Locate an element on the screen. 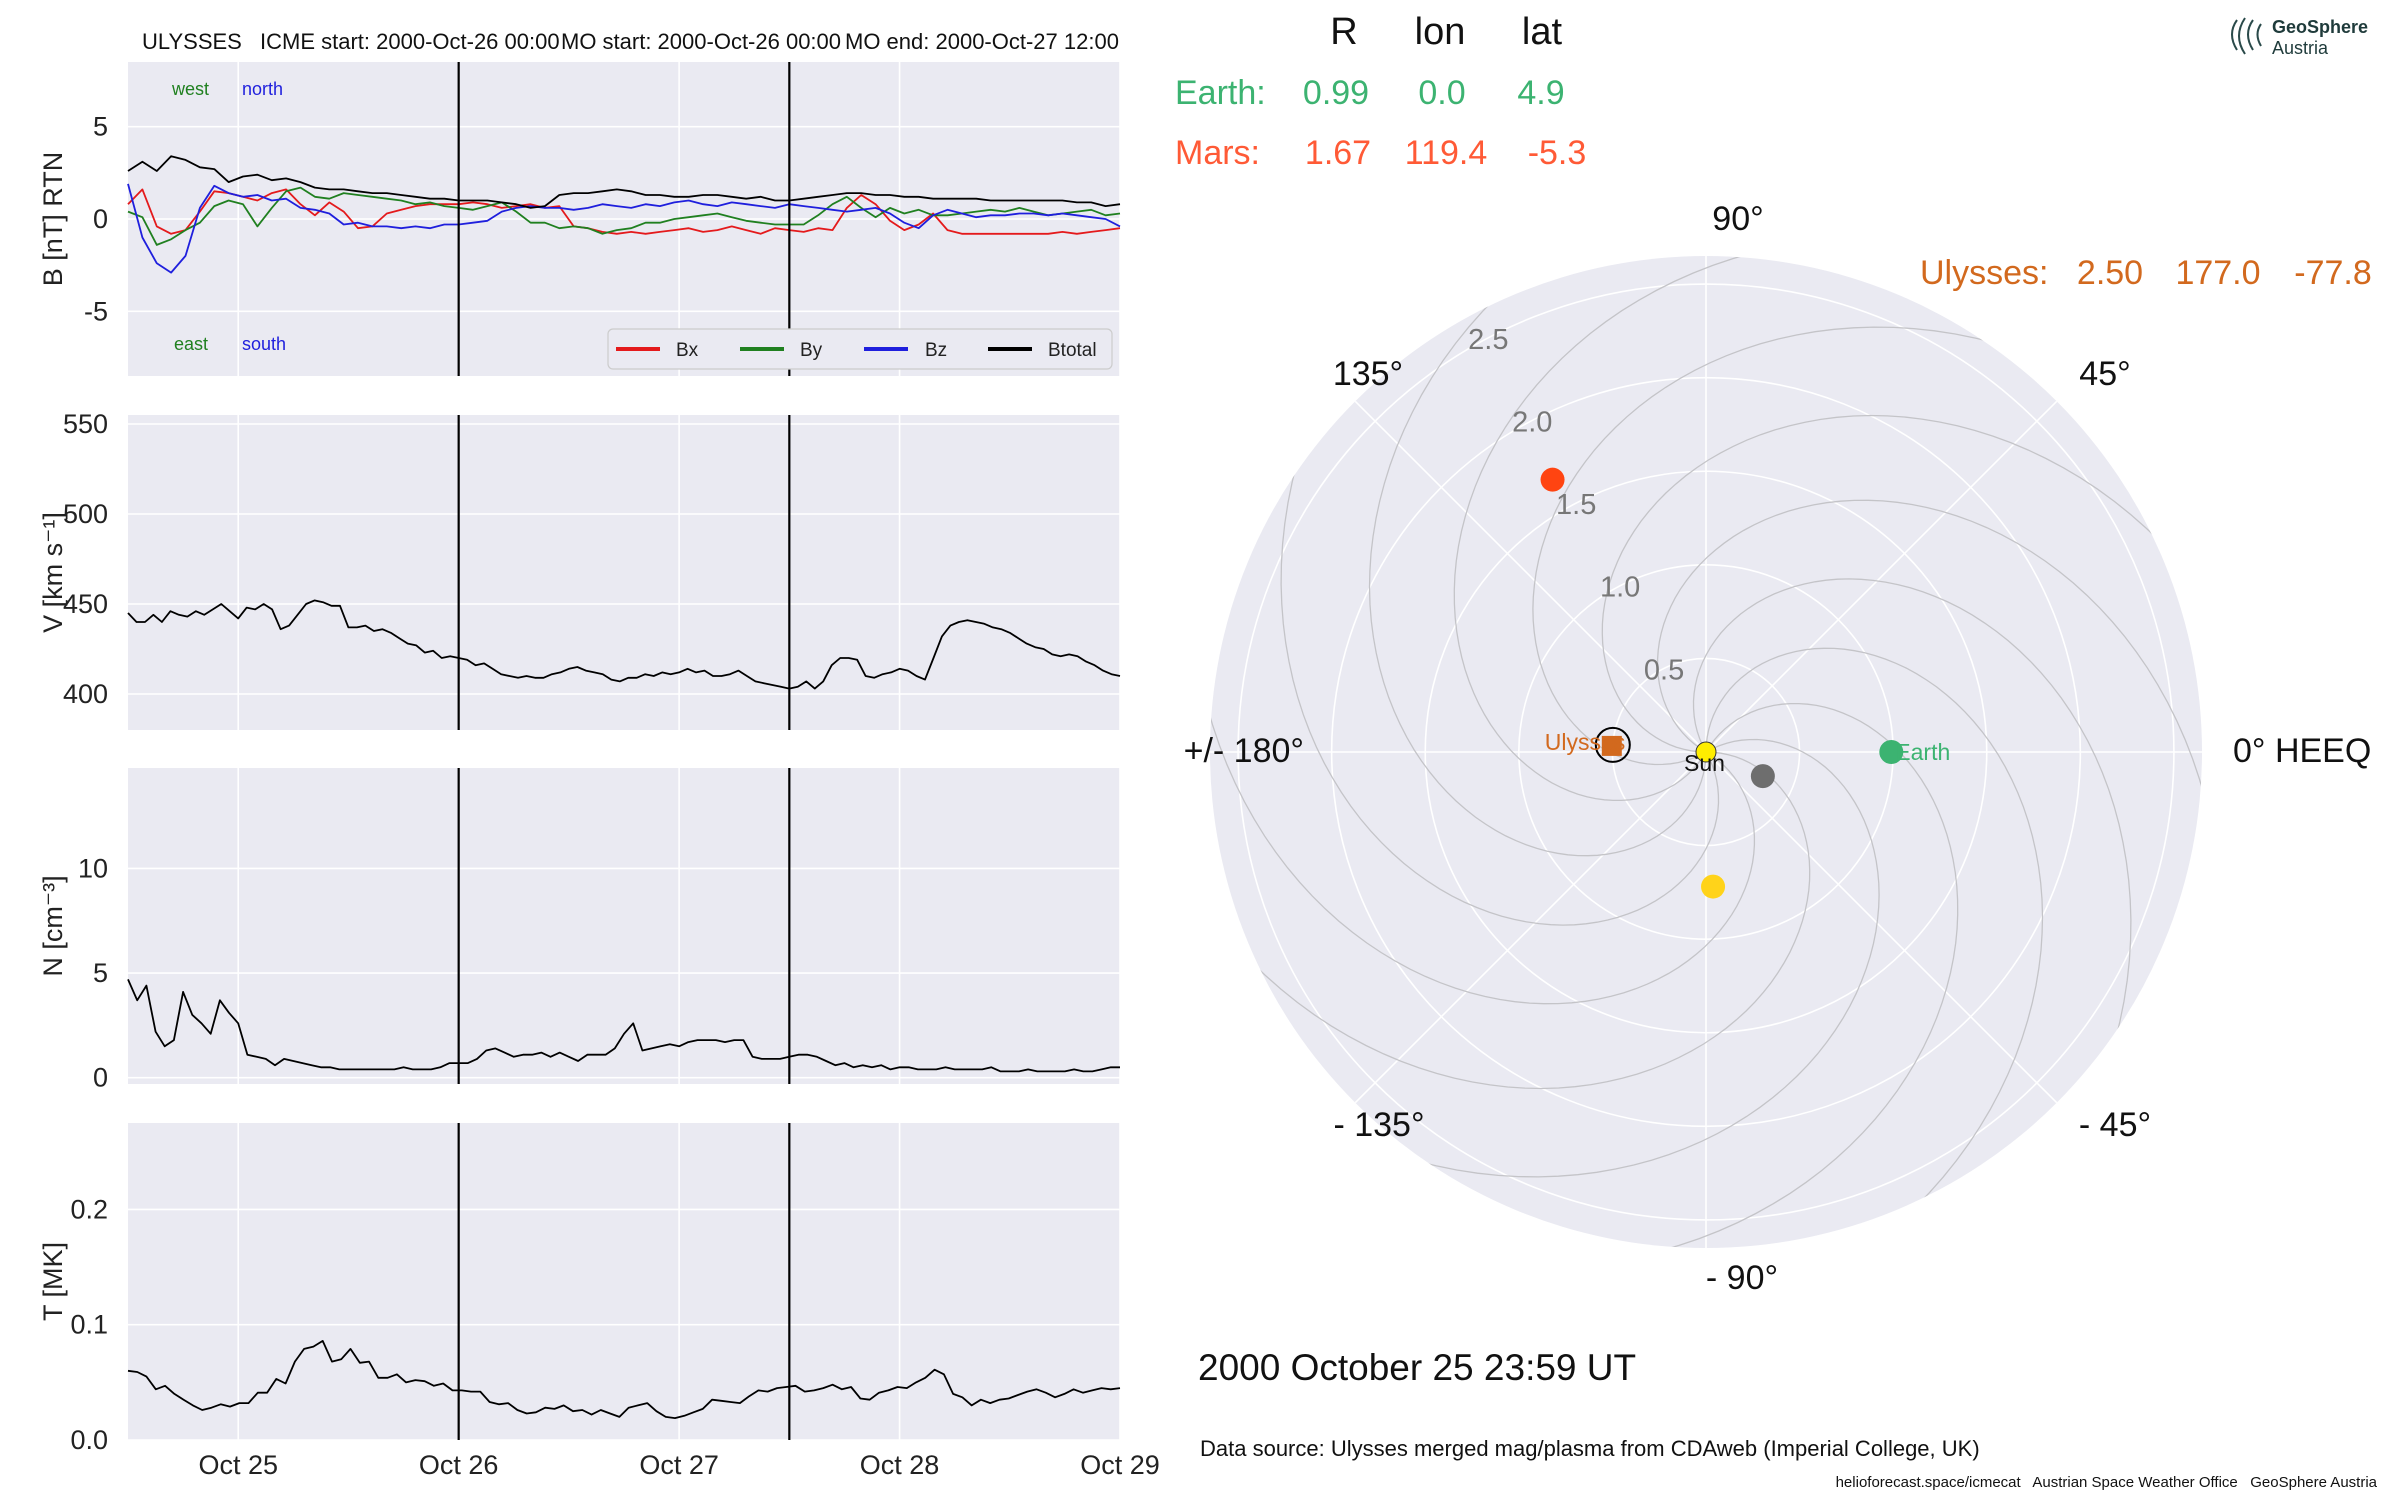  earth-row-label: Earth: is located at coordinates (1220, 93).